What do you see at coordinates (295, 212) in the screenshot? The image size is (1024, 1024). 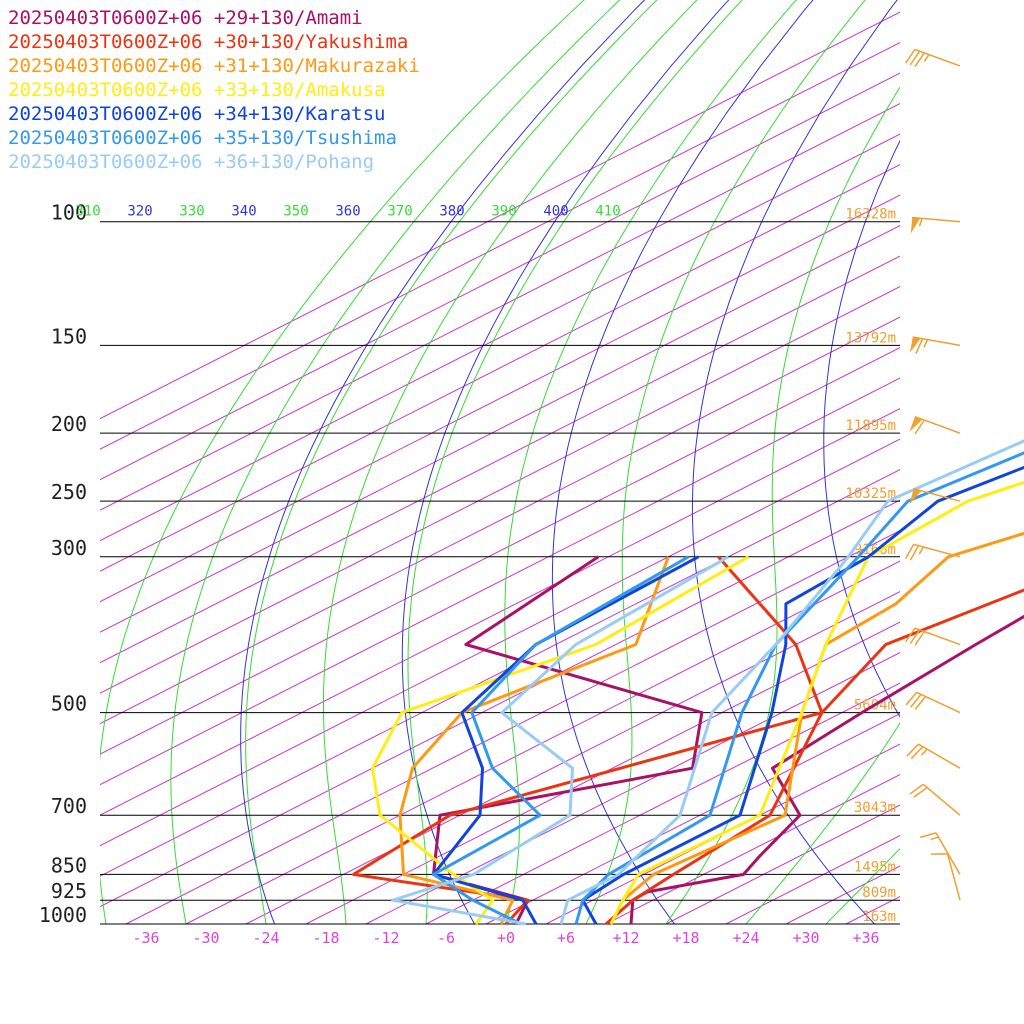 I see `theta-label: 350` at bounding box center [295, 212].